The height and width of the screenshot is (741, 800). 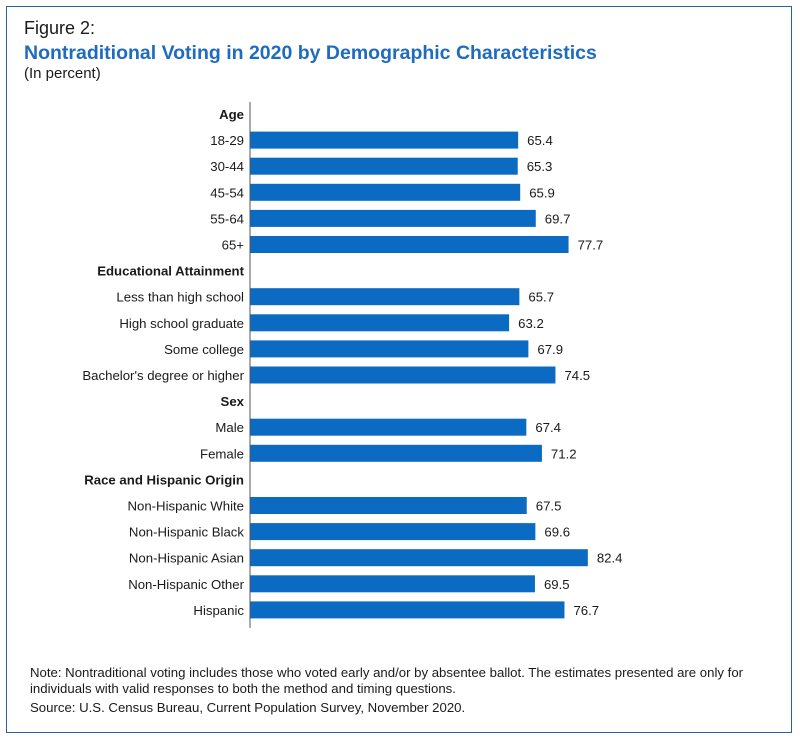 What do you see at coordinates (164, 479) in the screenshot?
I see `group-label: Race and Hispanic Origin` at bounding box center [164, 479].